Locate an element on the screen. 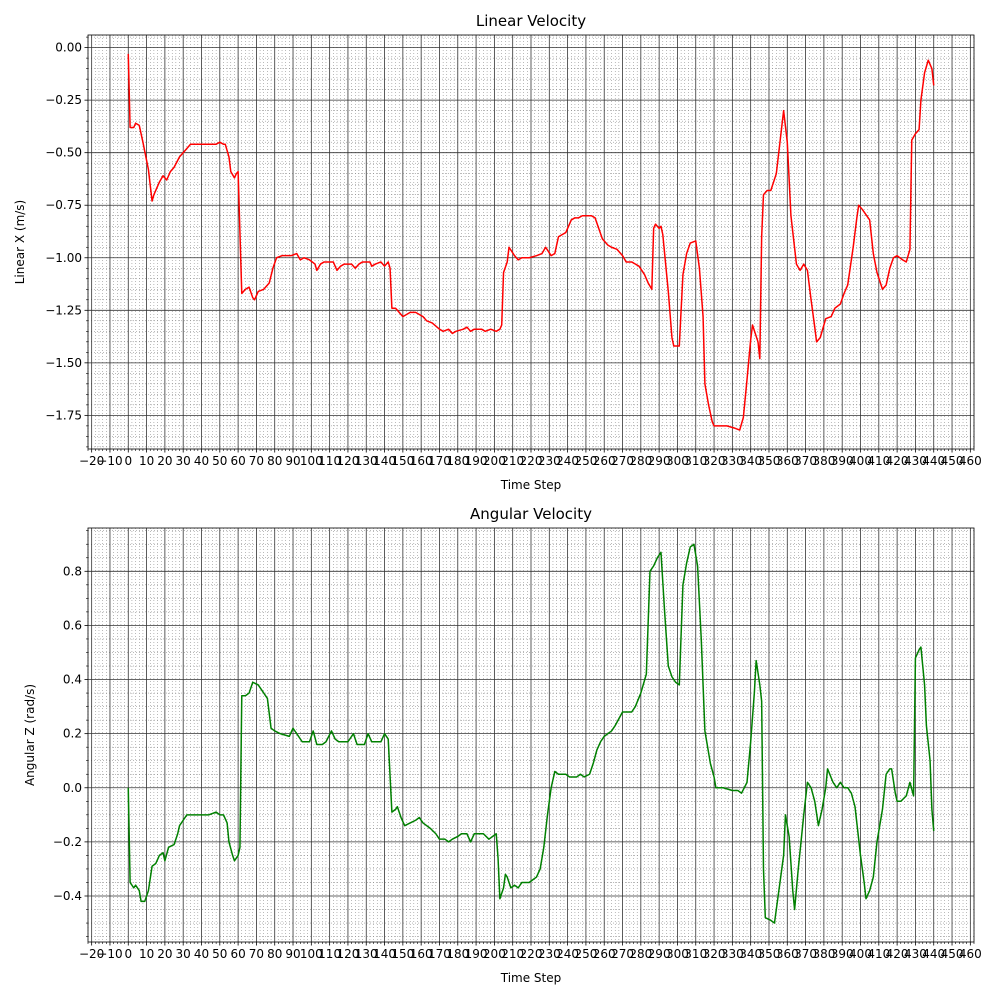  x-tick-label: 360 is located at coordinates (787, 461).